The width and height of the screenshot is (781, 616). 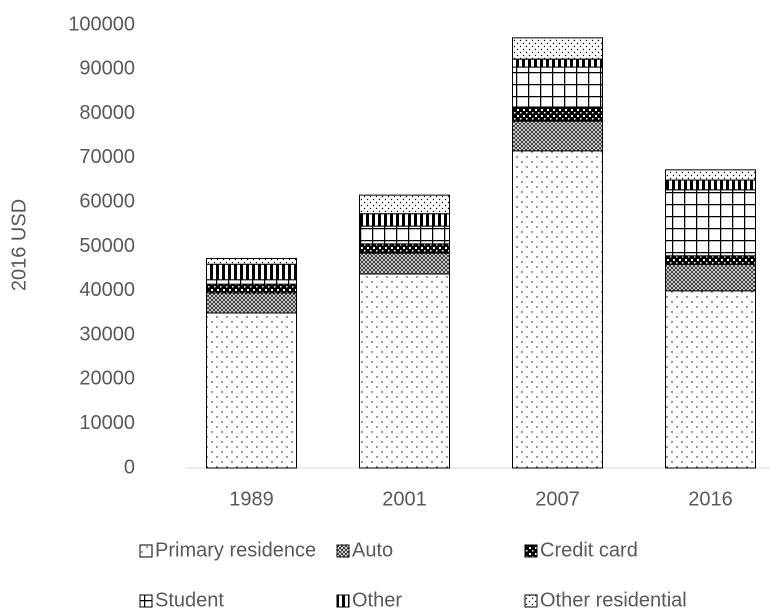 What do you see at coordinates (710, 499) in the screenshot?
I see `x-tick-label: 2016` at bounding box center [710, 499].